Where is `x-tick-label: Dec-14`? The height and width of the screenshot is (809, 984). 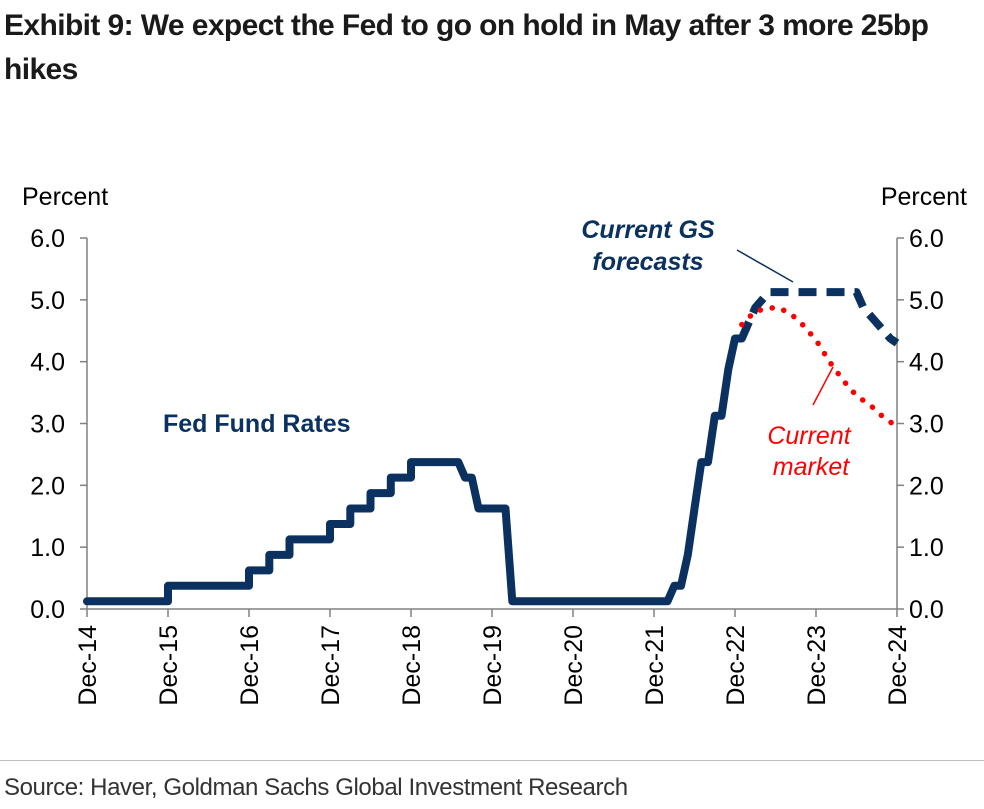 x-tick-label: Dec-14 is located at coordinates (88, 665).